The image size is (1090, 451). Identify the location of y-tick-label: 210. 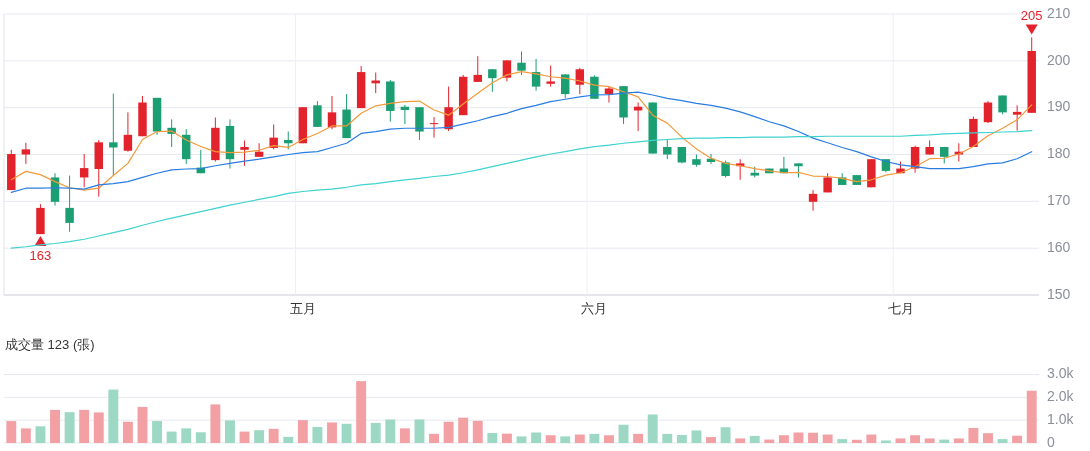
(1059, 12).